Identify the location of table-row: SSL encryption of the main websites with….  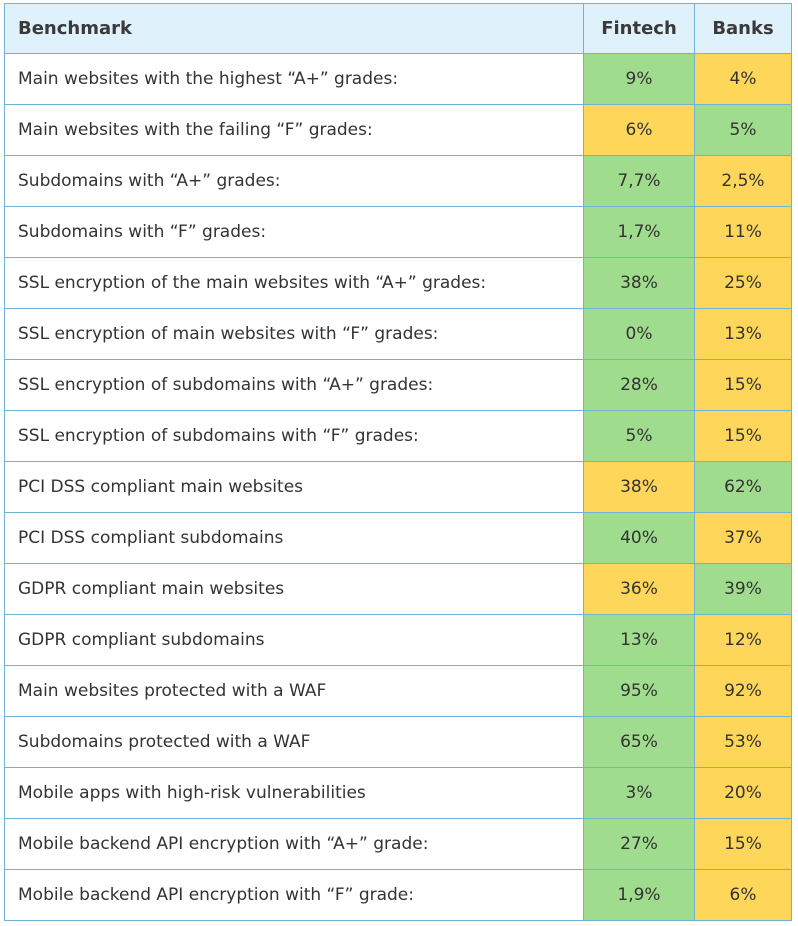
(398, 283).